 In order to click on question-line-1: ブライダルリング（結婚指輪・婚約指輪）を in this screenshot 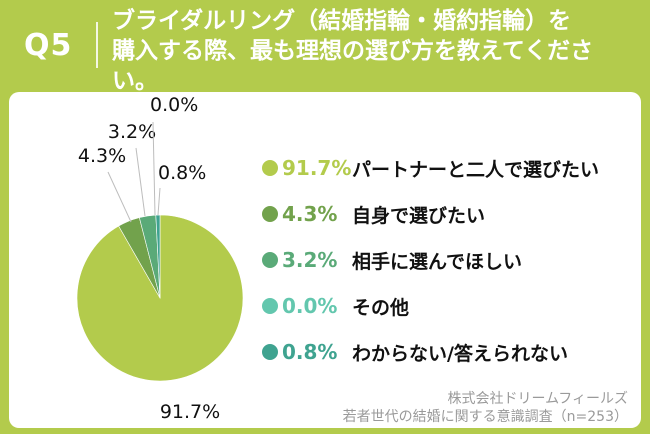, I will do `click(342, 21)`.